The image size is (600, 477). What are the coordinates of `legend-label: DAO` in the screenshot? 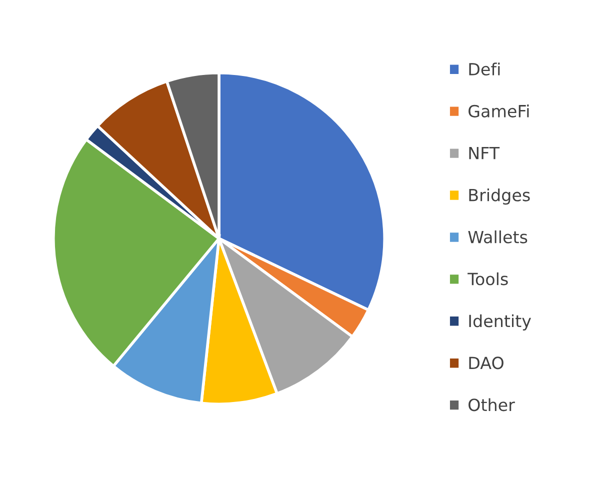 It's located at (486, 363).